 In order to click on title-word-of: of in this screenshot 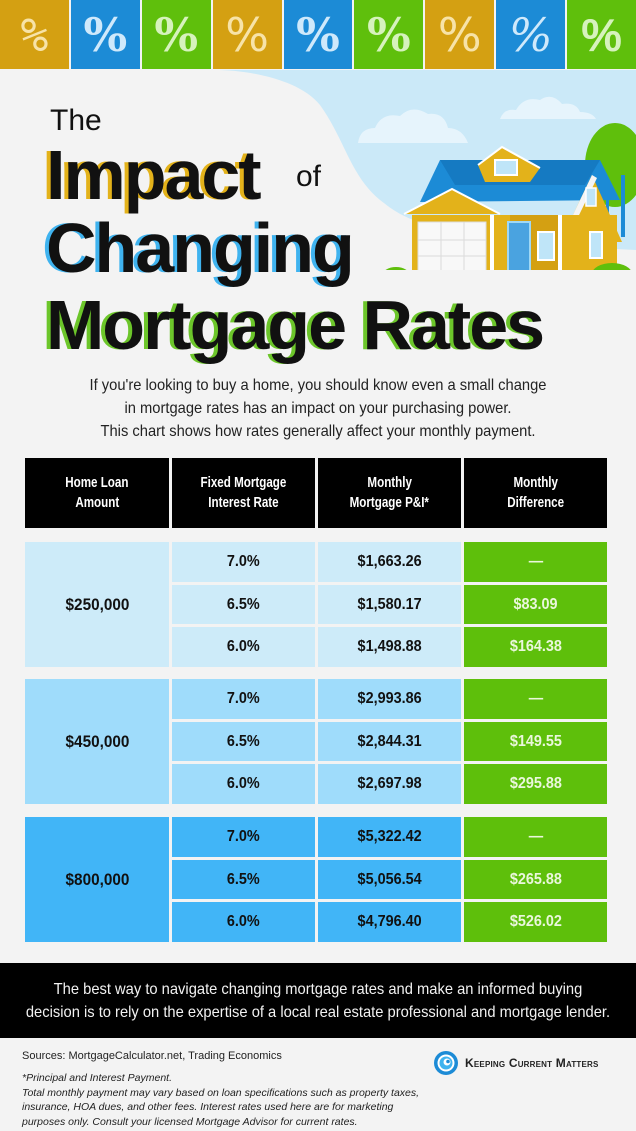, I will do `click(309, 176)`.